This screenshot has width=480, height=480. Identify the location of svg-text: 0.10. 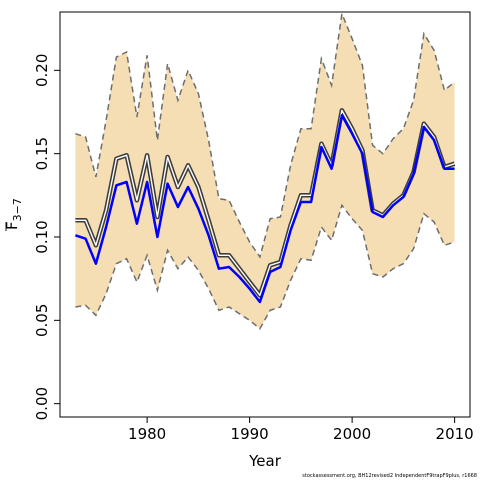
(42, 236).